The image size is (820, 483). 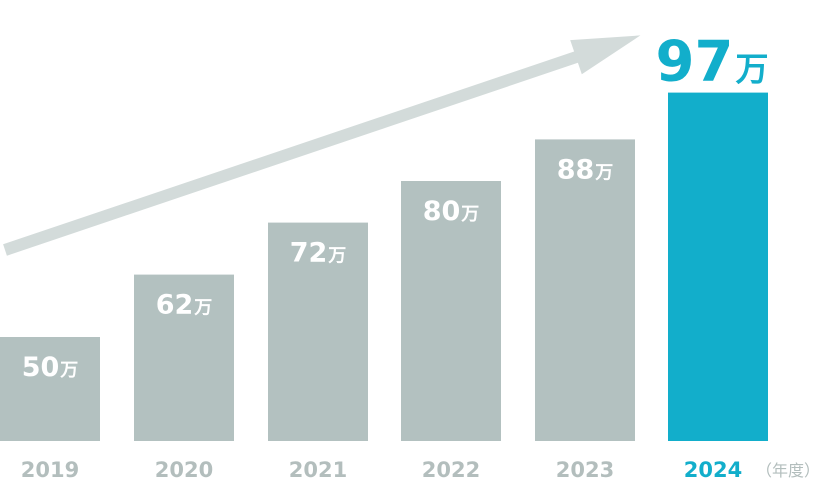 What do you see at coordinates (184, 357) in the screenshot?
I see `bar-2020` at bounding box center [184, 357].